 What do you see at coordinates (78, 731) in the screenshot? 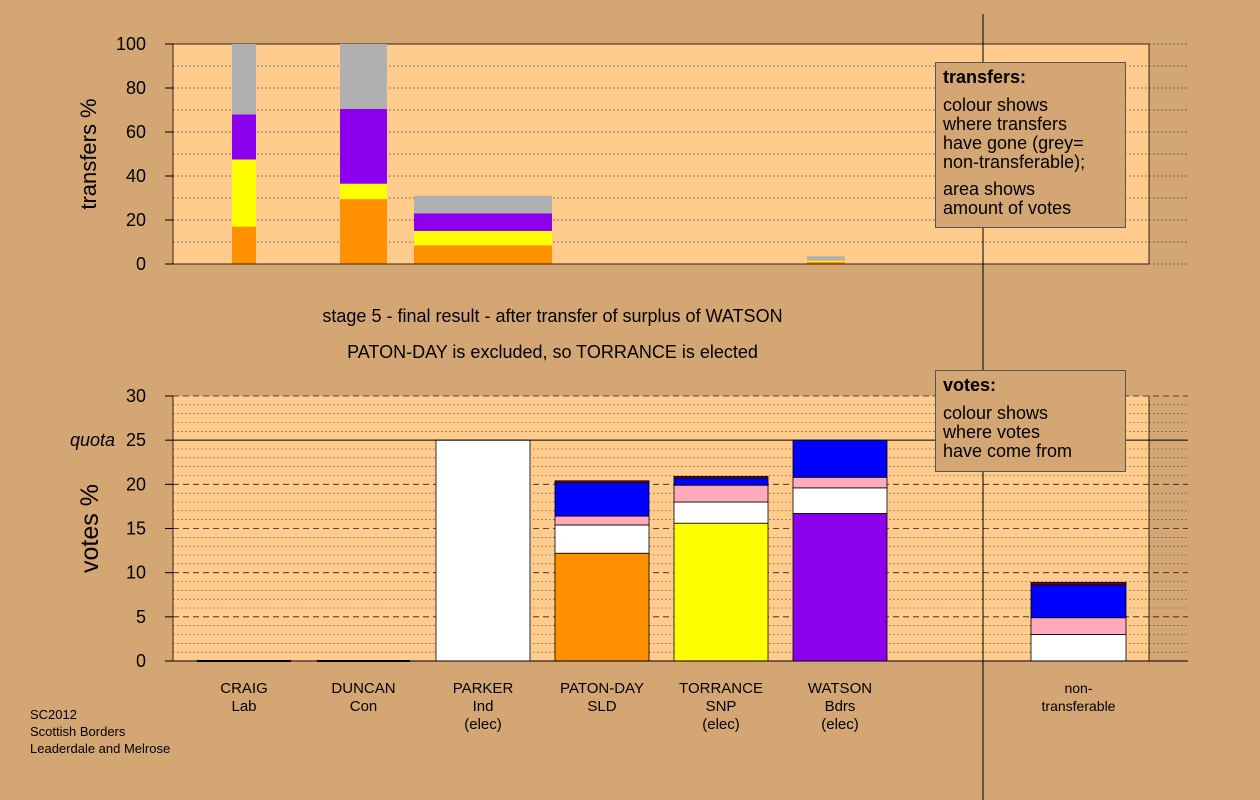
I see `footer-line: Scottish Borders` at bounding box center [78, 731].